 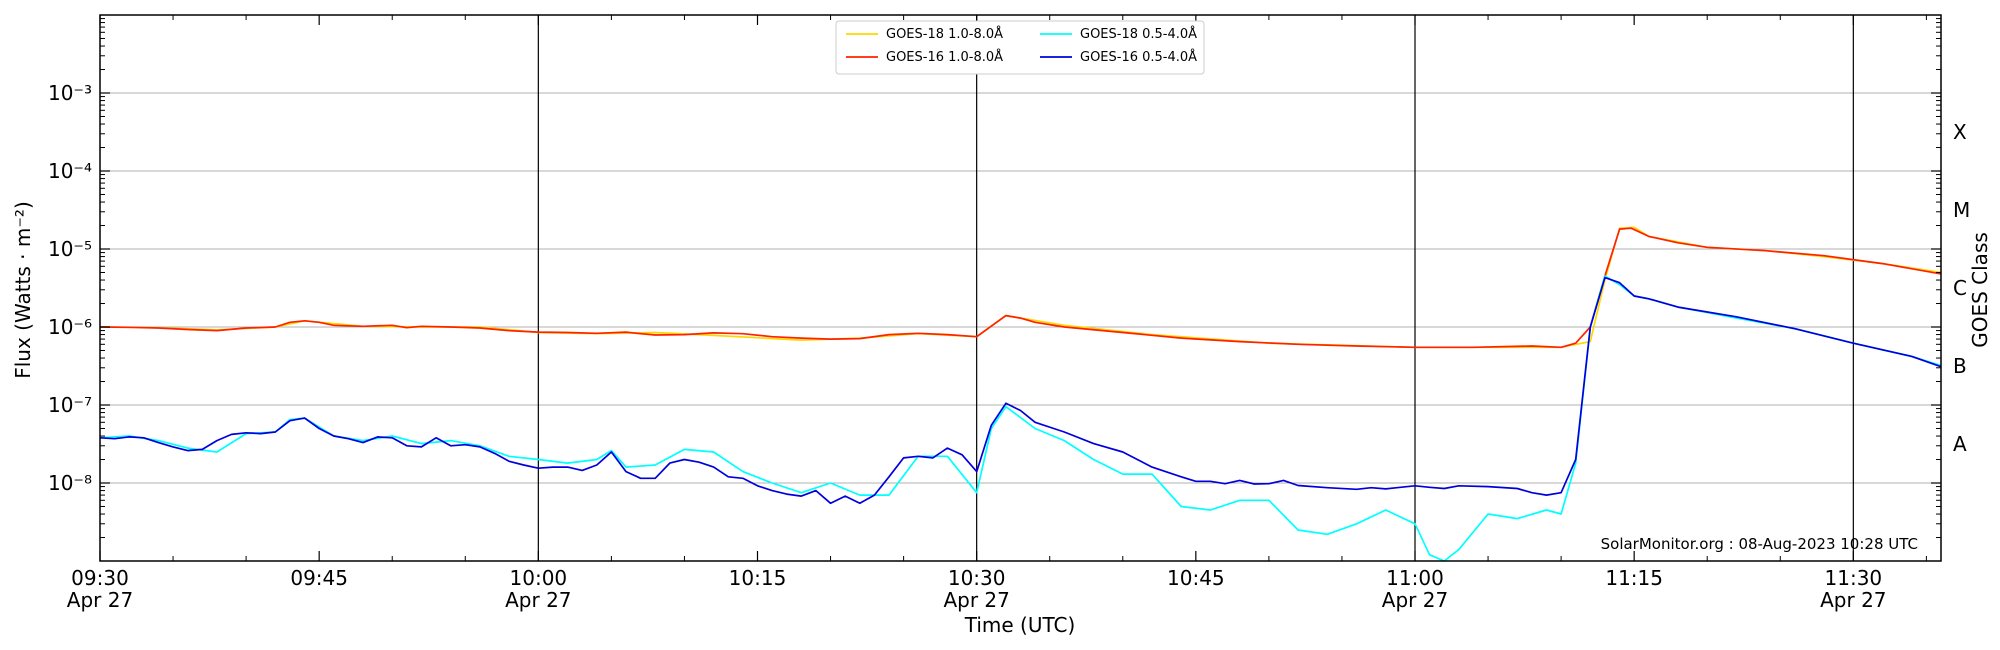 I want to click on y-tick-labels: 10⁻⁸ 10⁻⁷ 10⁻⁶ 10⁻⁵ 10⁻⁴ 10⁻³, so click(x=70, y=288).